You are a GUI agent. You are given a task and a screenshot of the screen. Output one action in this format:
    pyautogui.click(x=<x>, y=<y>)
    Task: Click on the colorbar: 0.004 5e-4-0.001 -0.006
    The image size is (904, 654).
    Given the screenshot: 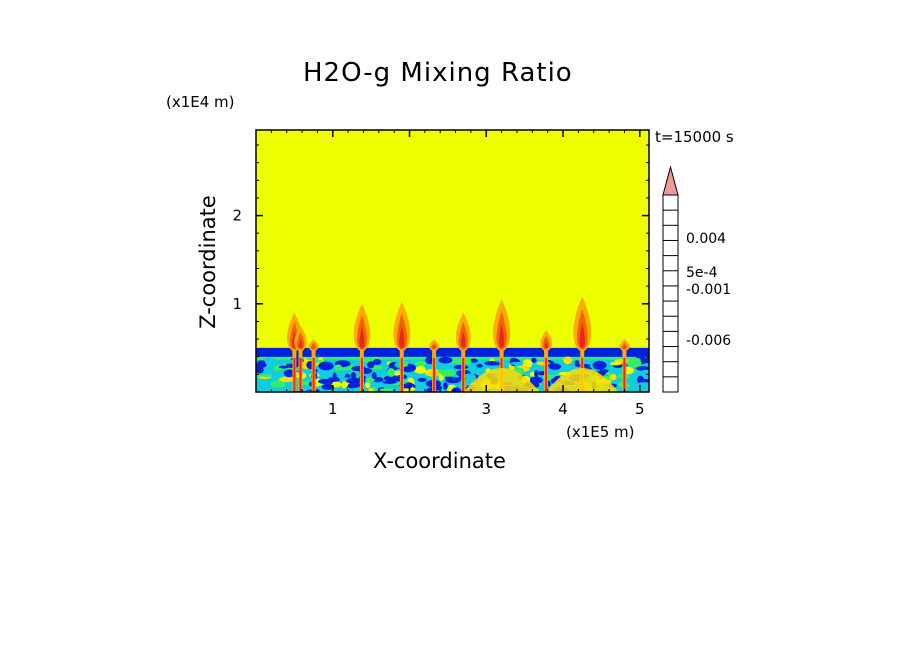 What is the action you would take?
    pyautogui.click(x=696, y=279)
    